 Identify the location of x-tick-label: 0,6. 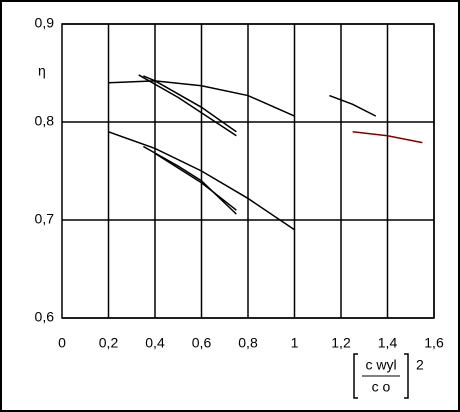
(202, 343).